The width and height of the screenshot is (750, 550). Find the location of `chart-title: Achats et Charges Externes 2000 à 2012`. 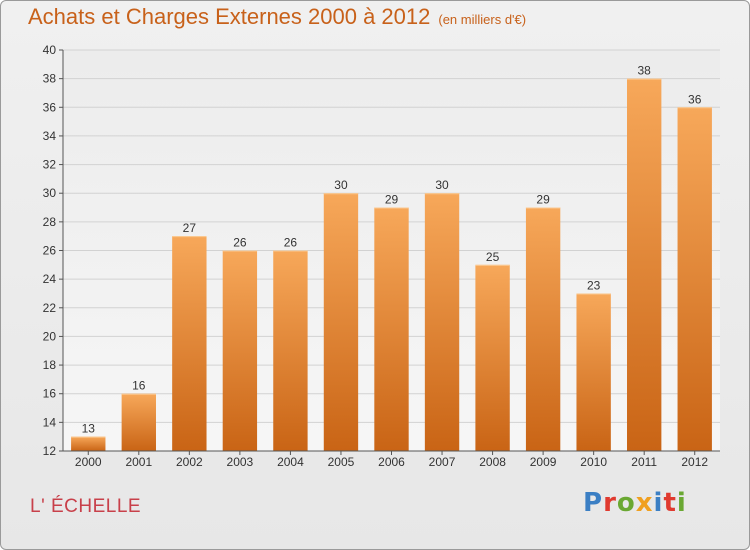

chart-title: Achats et Charges Externes 2000 à 2012 is located at coordinates (229, 16).